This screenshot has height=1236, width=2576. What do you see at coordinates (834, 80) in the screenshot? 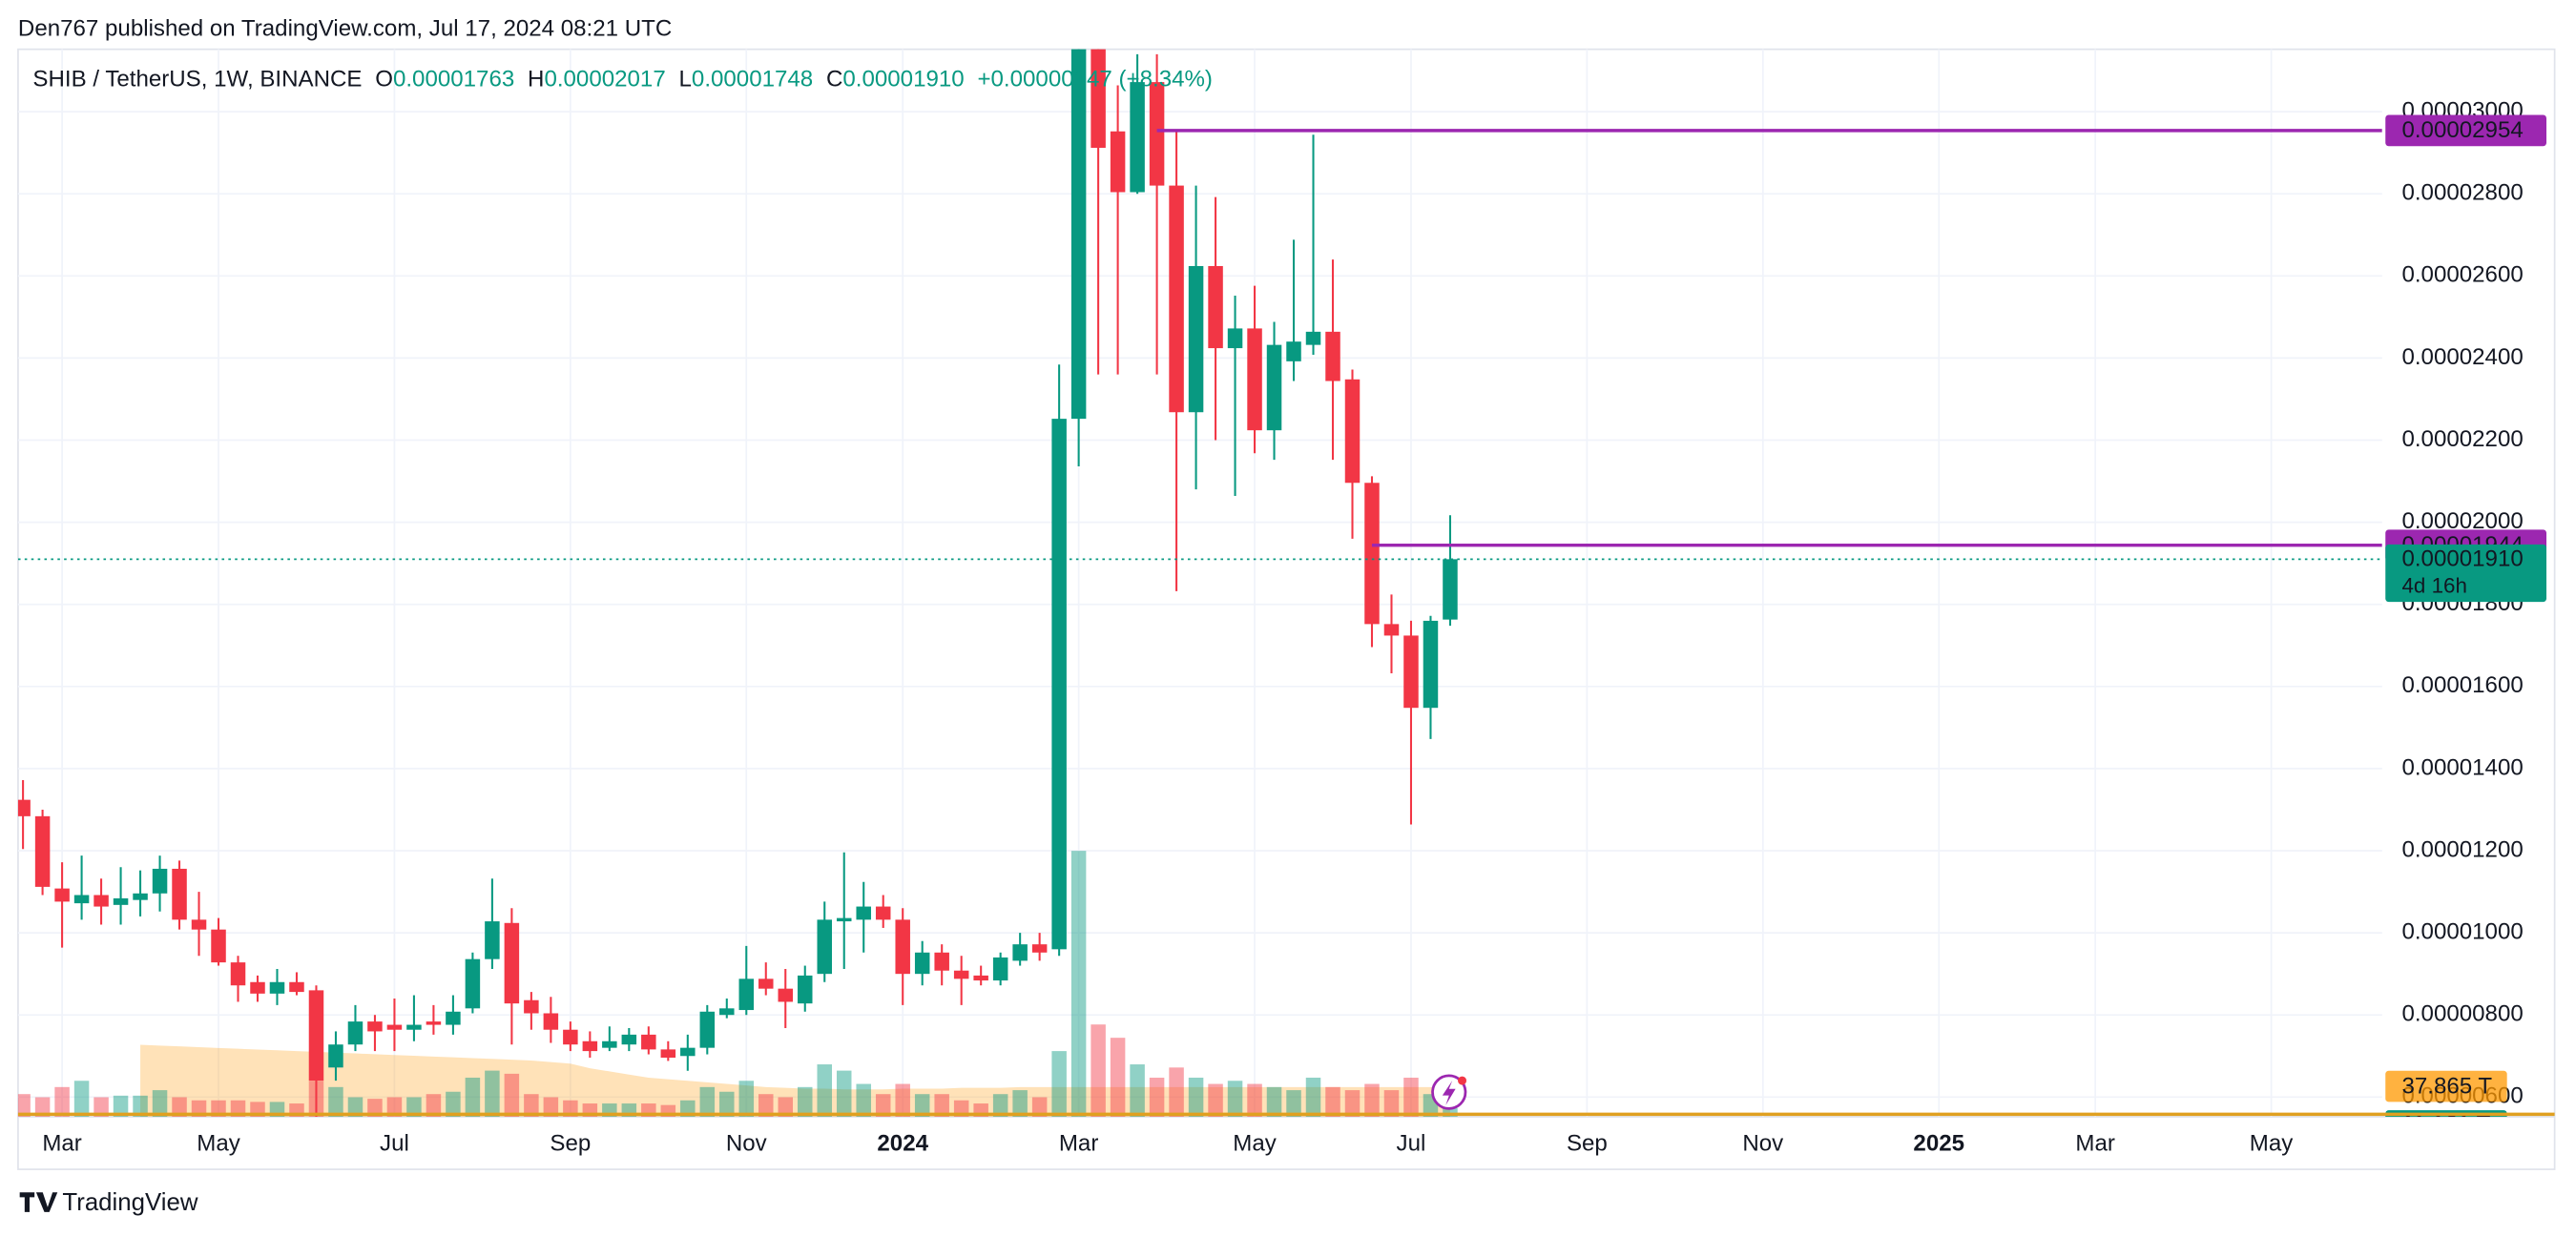
I see `legend-key: C` at bounding box center [834, 80].